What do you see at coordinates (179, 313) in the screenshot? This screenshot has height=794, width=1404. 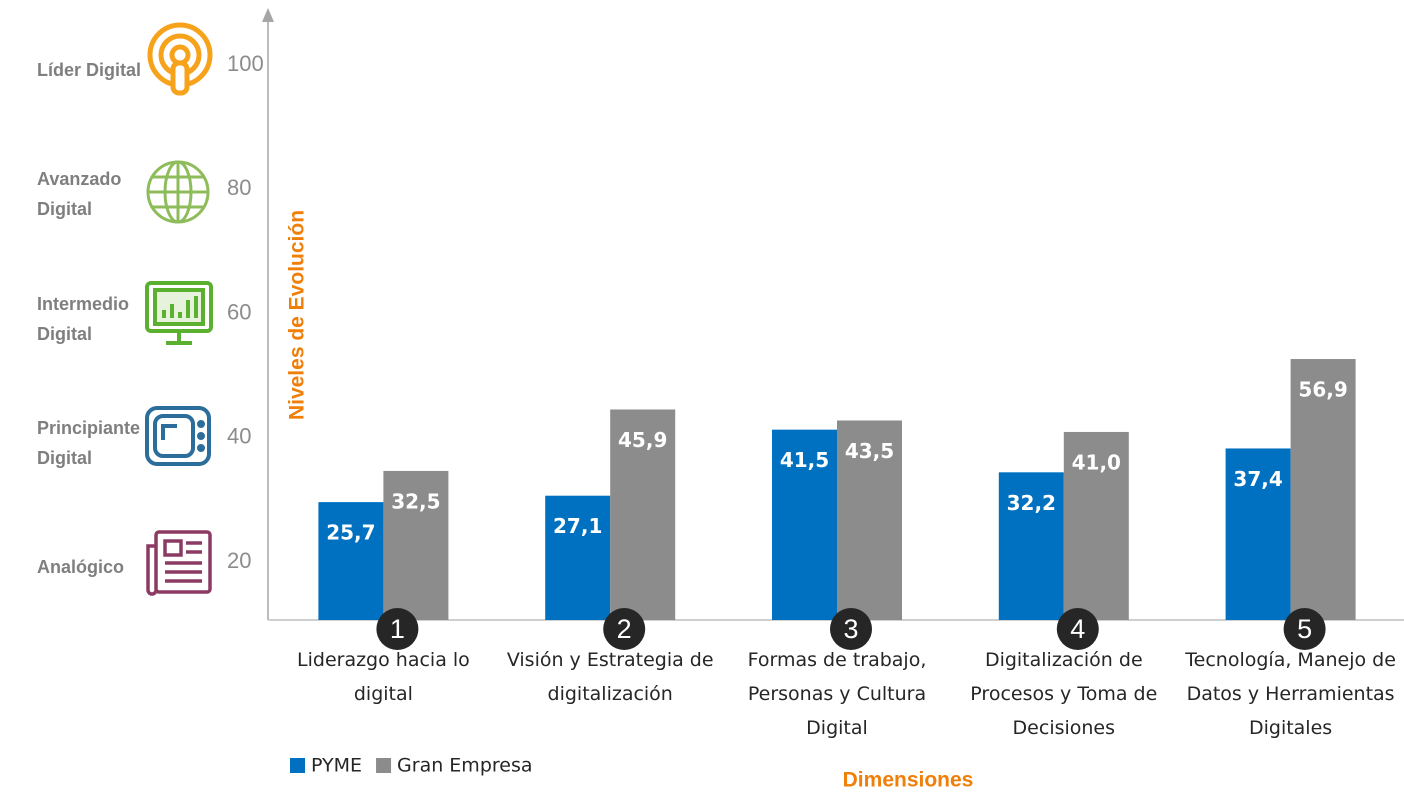 I see `icon-monitor` at bounding box center [179, 313].